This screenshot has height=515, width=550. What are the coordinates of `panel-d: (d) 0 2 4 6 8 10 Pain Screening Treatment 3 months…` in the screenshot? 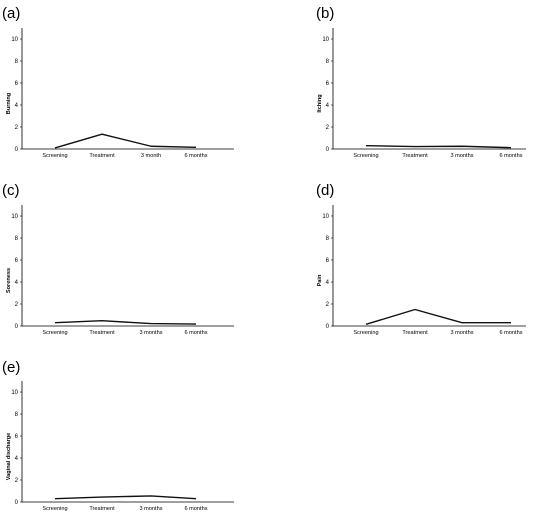 It's located at (421, 259).